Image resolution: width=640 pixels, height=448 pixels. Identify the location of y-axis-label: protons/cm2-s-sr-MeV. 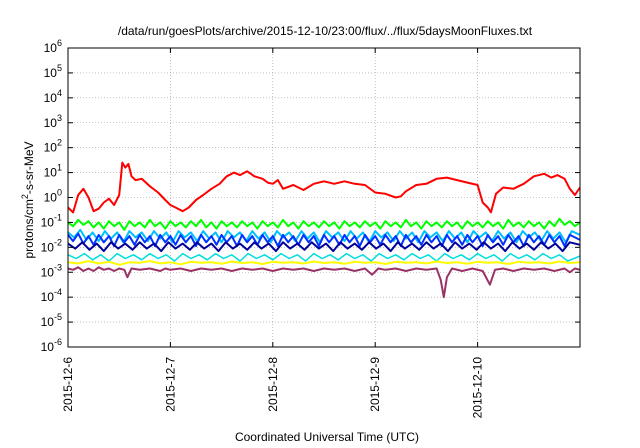
(28, 199).